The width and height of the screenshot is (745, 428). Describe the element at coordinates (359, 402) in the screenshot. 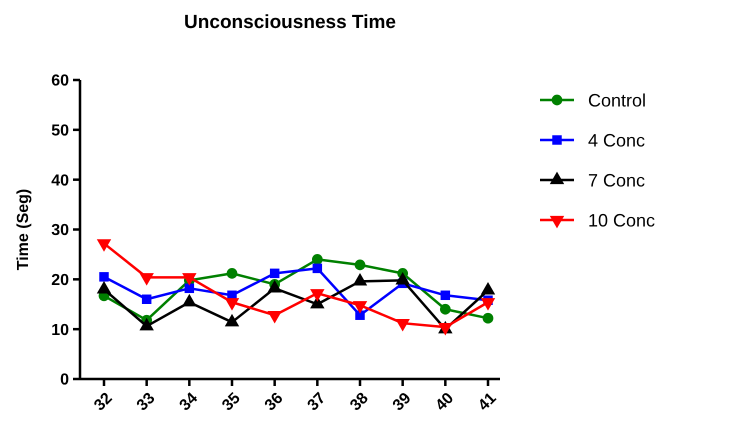

I see `x-tick-label: 38` at that location.